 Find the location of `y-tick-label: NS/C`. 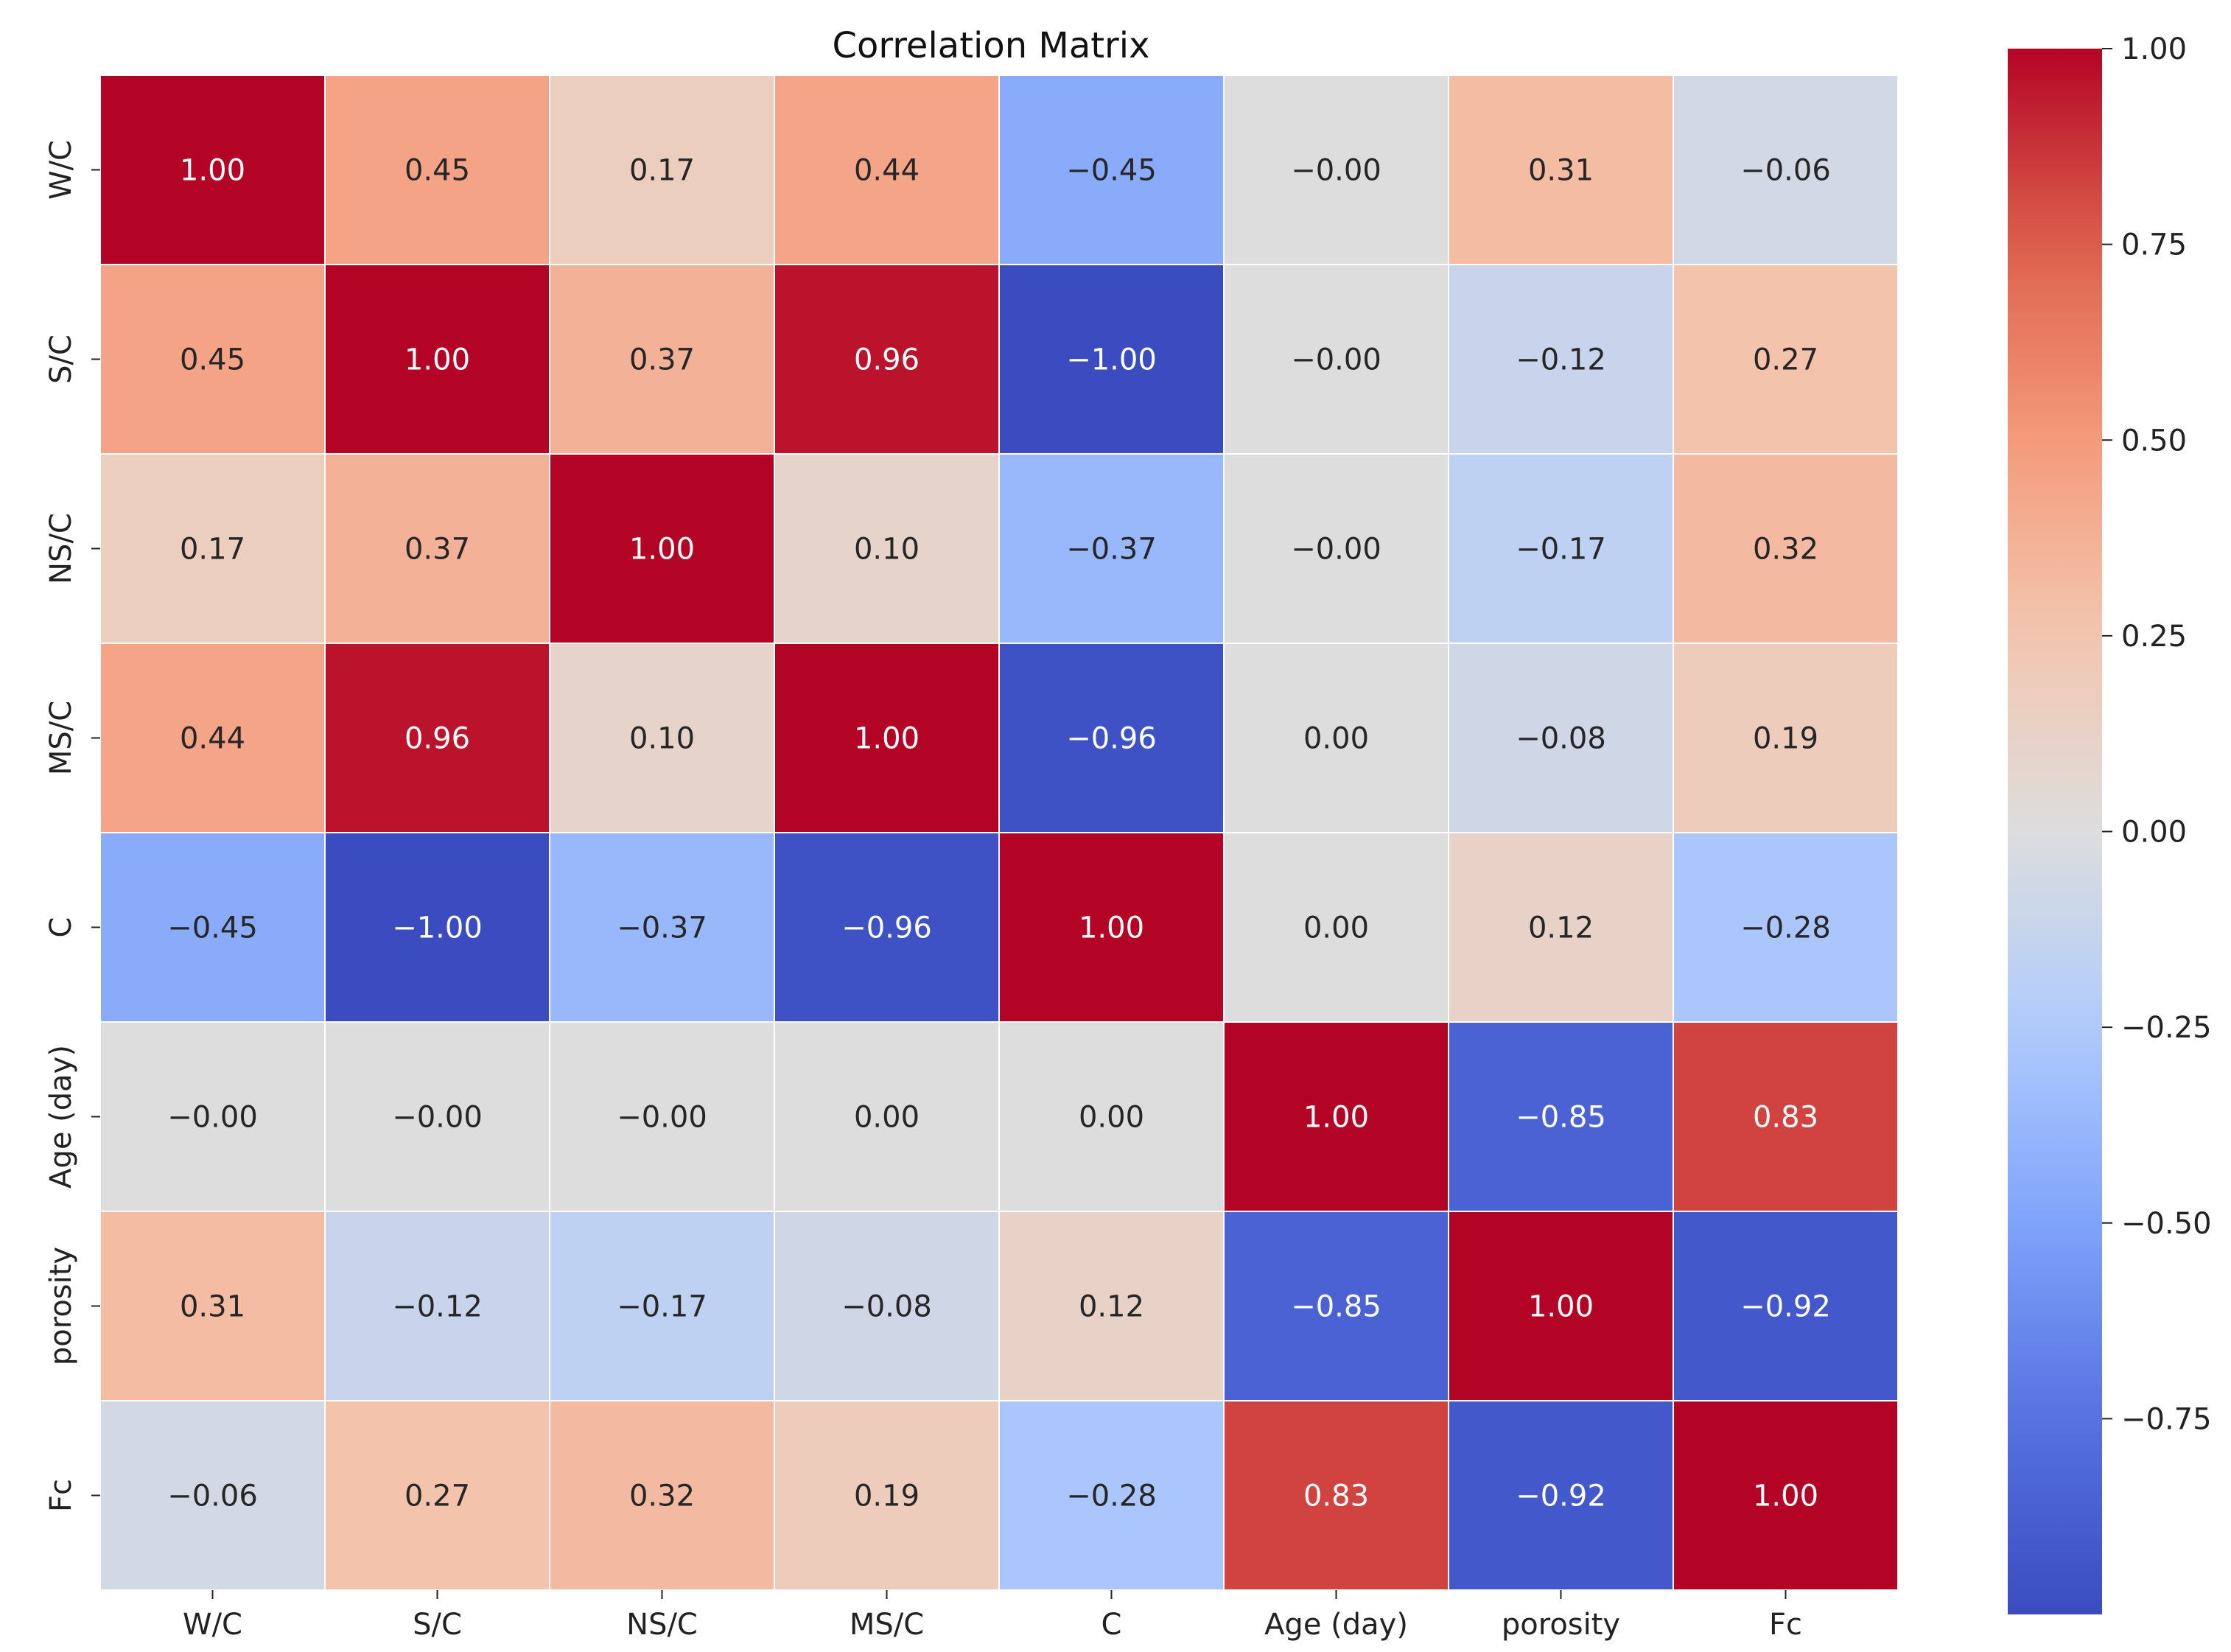

y-tick-label: NS/C is located at coordinates (61, 548).